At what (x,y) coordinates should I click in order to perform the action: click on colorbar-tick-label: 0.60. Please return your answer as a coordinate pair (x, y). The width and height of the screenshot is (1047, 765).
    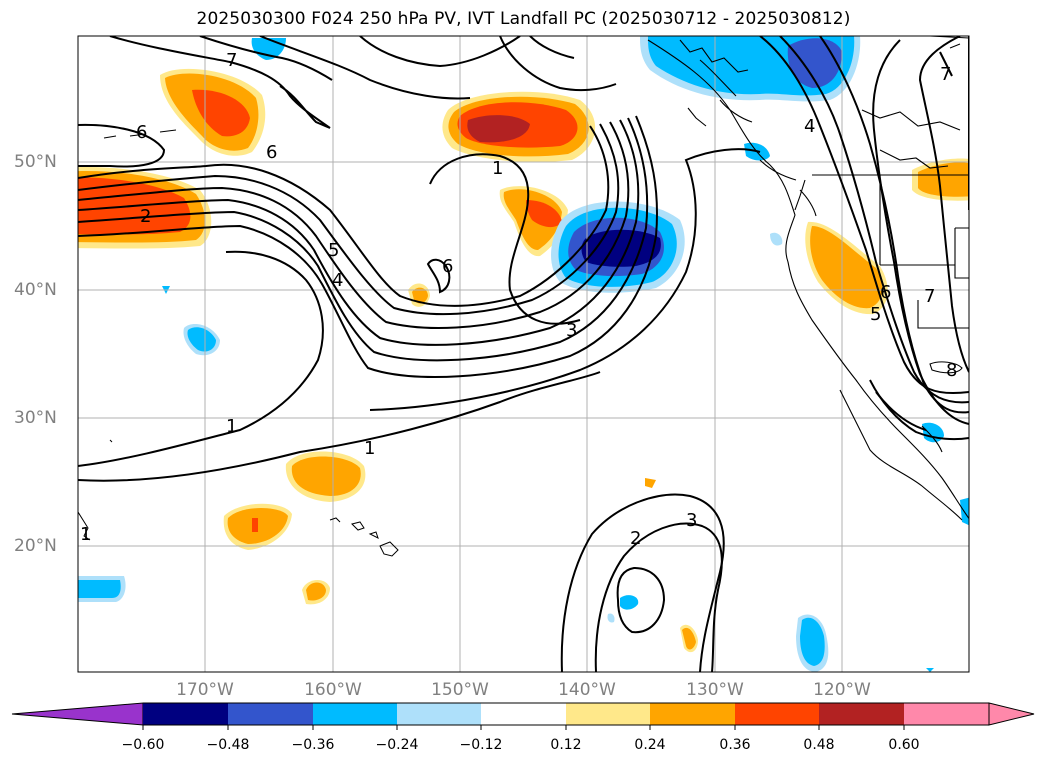
    Looking at the image, I should click on (904, 745).